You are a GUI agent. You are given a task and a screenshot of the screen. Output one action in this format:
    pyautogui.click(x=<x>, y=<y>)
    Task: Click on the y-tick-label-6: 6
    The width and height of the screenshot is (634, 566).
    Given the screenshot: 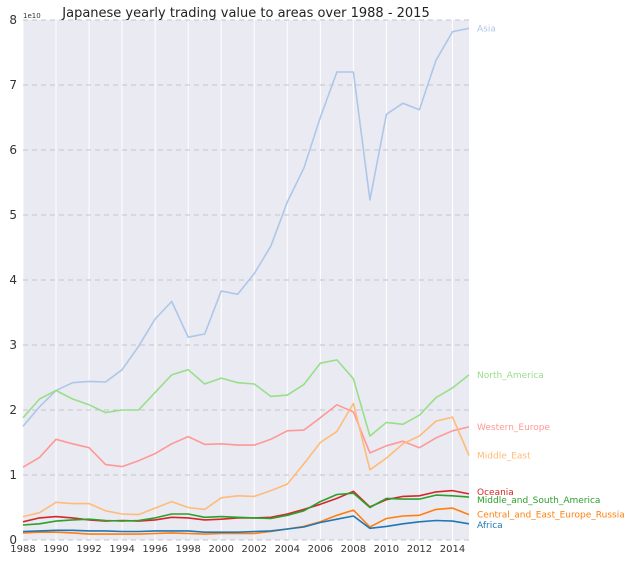 What is the action you would take?
    pyautogui.click(x=13, y=150)
    